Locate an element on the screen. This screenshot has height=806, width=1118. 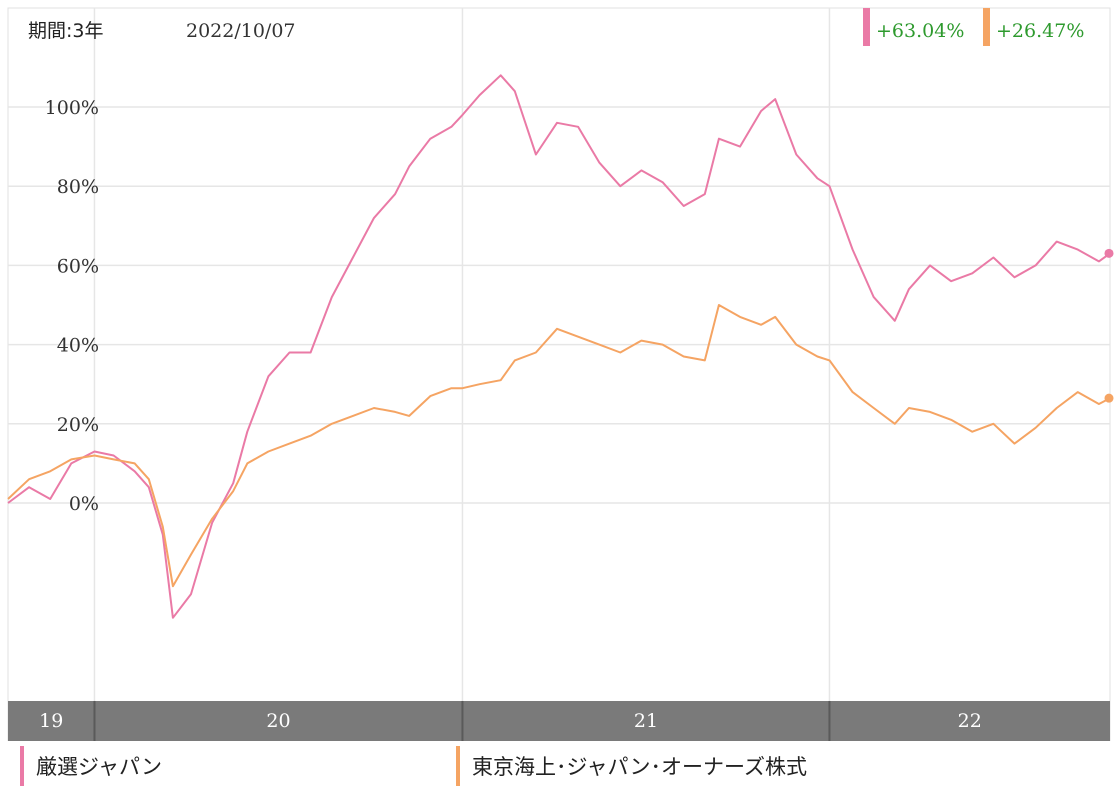
legend-item-0: 厳選ジャパン is located at coordinates (91, 766).